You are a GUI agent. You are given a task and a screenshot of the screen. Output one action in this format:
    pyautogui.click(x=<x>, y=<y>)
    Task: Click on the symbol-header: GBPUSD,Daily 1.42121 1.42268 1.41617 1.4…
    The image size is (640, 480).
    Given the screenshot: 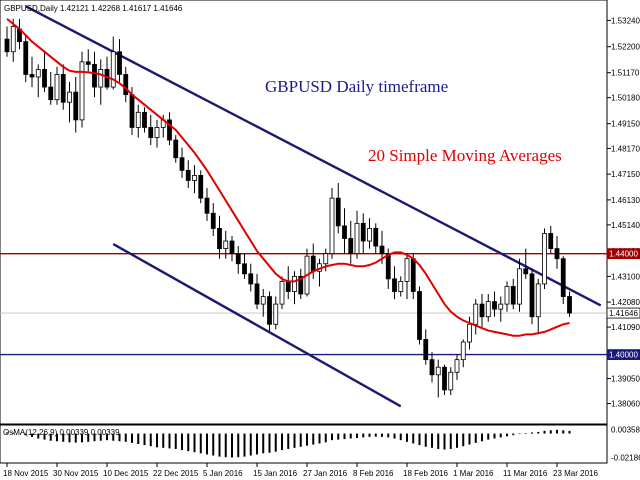 What is the action you would take?
    pyautogui.click(x=93, y=8)
    